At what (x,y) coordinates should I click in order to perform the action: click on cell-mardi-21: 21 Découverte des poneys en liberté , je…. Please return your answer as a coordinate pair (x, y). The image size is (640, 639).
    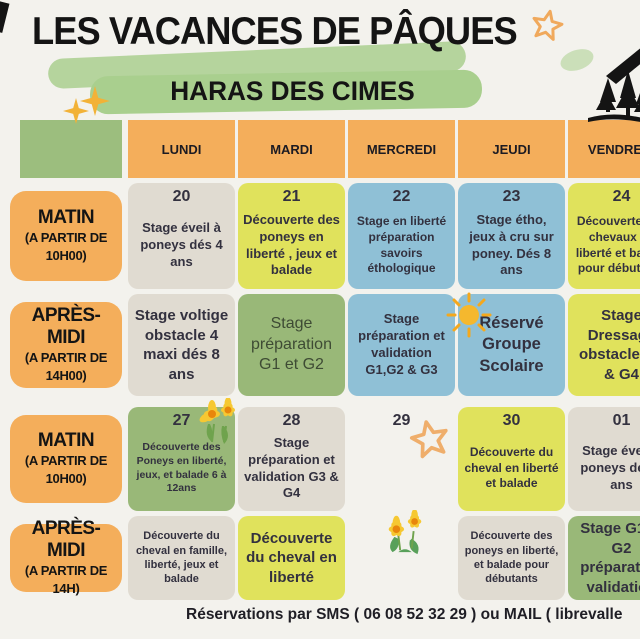
    Looking at the image, I should click on (291, 236).